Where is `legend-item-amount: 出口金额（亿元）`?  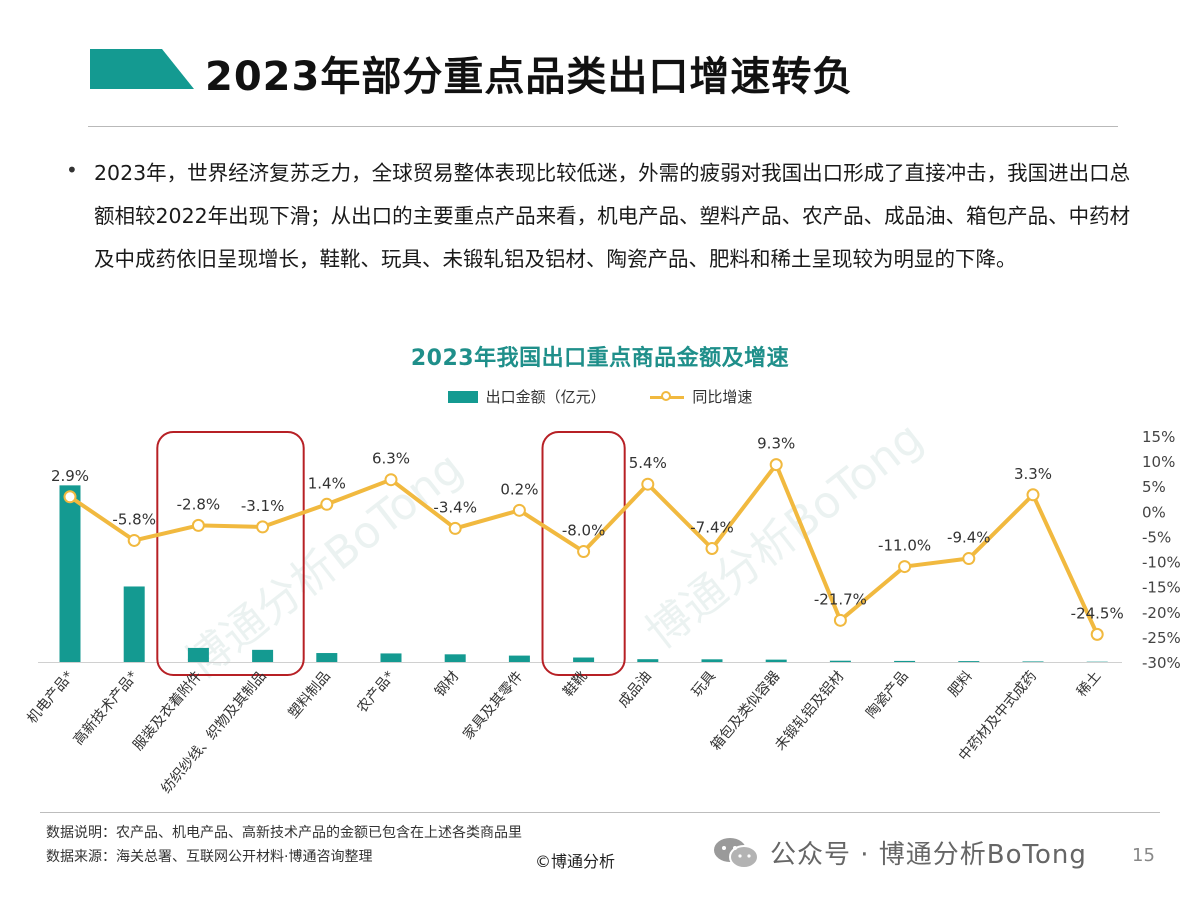
legend-item-amount: 出口金额（亿元） is located at coordinates (526, 396).